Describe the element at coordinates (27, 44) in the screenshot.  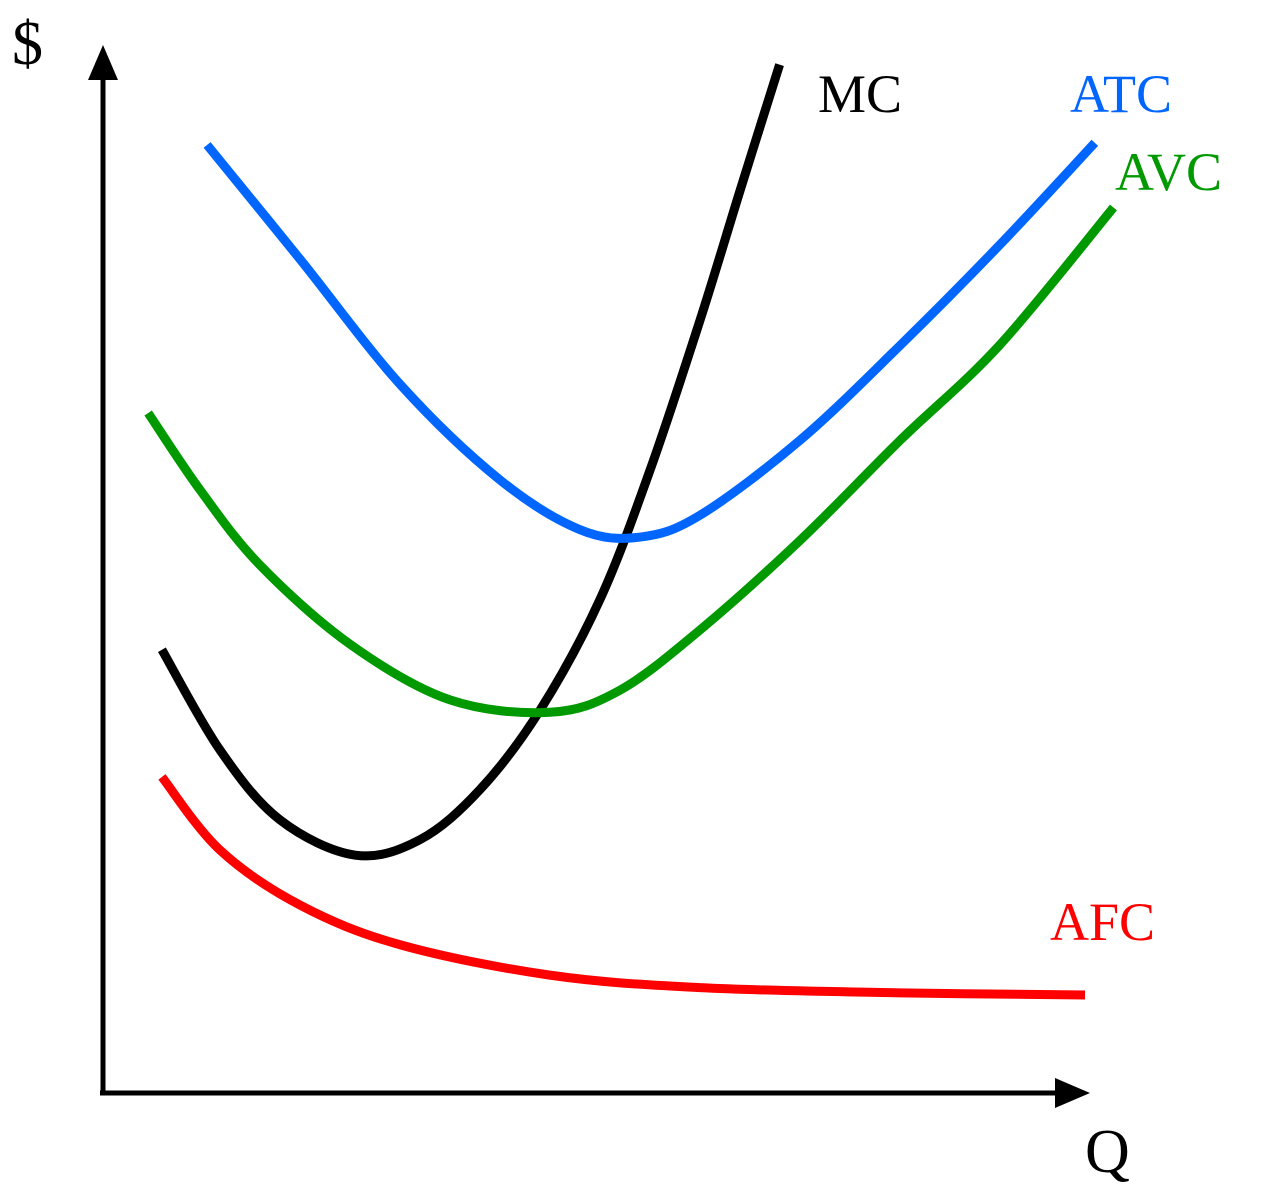
I see `y-axis-label: $` at that location.